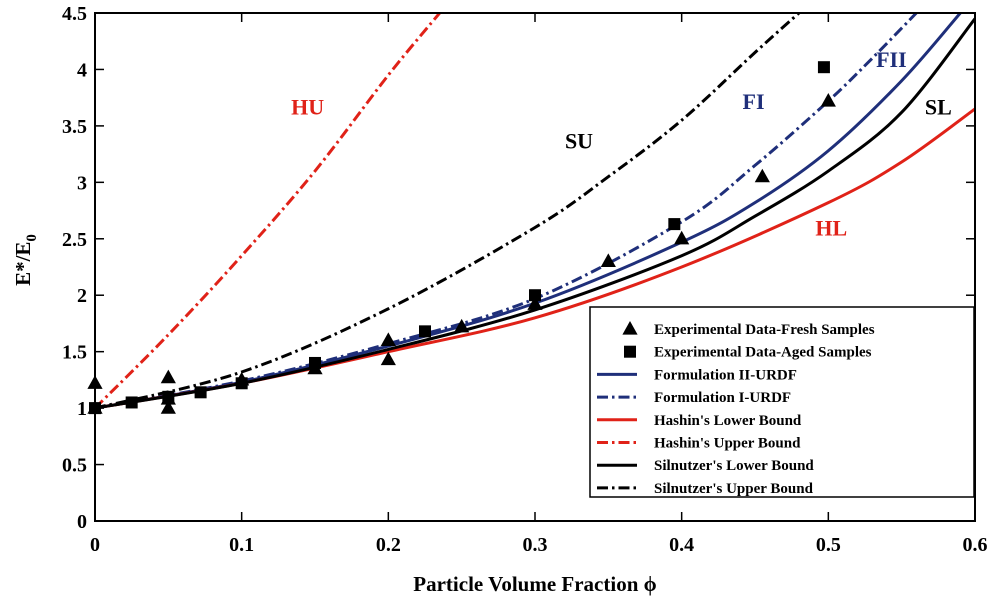  I want to click on legend-item-hashin-s-upper-bound: Hashin's Upper Bound, so click(699, 444).